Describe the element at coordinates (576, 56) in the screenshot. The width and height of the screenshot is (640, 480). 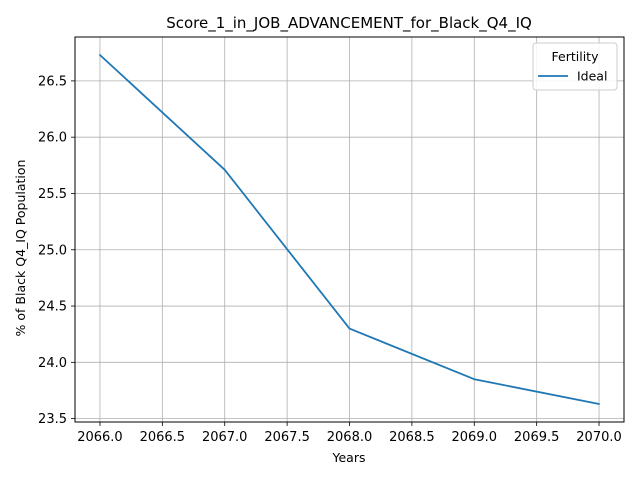
I see `legend-title: Fertility` at that location.